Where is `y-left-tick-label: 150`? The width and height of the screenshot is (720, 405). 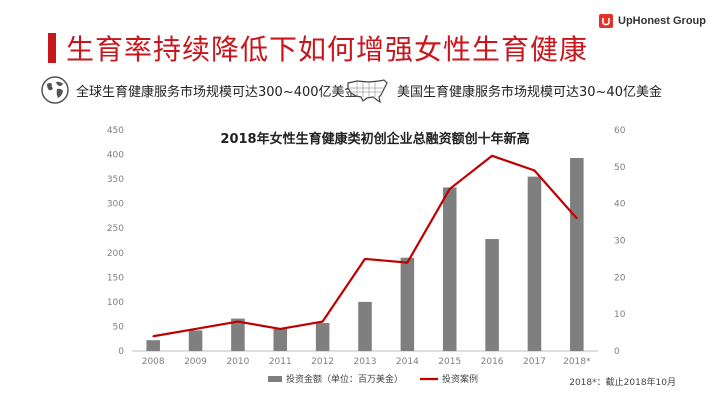 y-left-tick-label: 150 is located at coordinates (115, 278).